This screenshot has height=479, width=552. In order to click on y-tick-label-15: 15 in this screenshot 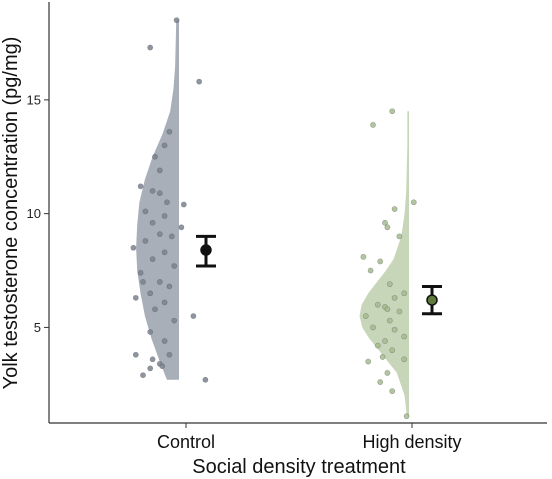, I will do `click(34, 99)`.